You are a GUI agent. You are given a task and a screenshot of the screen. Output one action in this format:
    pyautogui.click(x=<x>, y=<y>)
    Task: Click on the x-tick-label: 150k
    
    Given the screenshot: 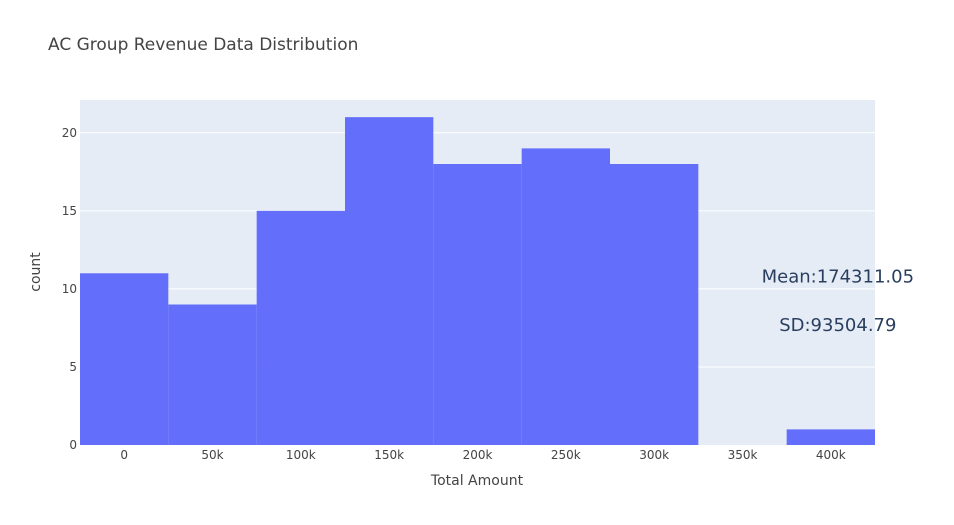 What is the action you would take?
    pyautogui.click(x=389, y=455)
    